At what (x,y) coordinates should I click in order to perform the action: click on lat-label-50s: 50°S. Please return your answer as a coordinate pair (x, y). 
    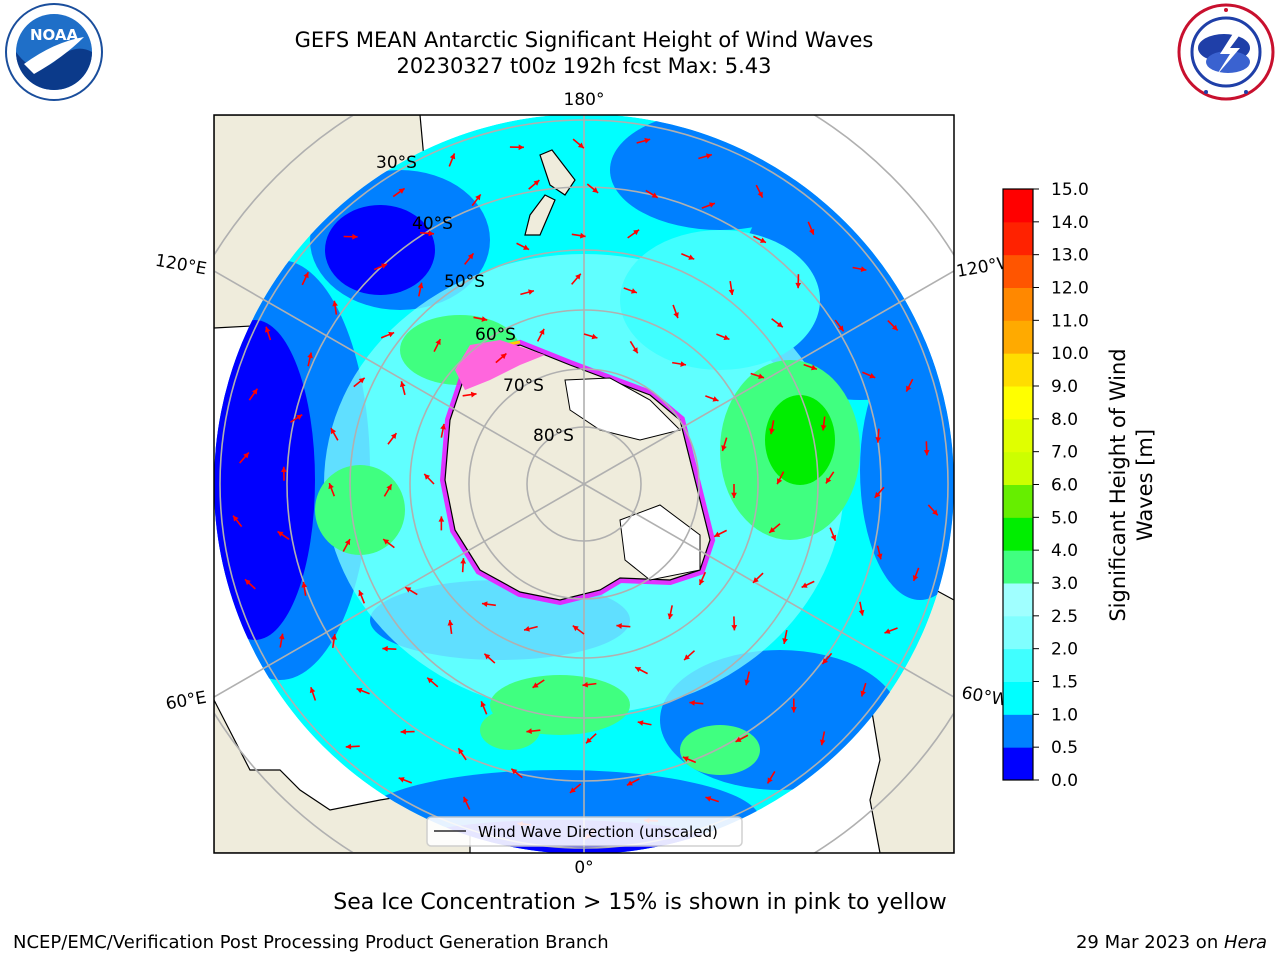
    Looking at the image, I should click on (464, 282).